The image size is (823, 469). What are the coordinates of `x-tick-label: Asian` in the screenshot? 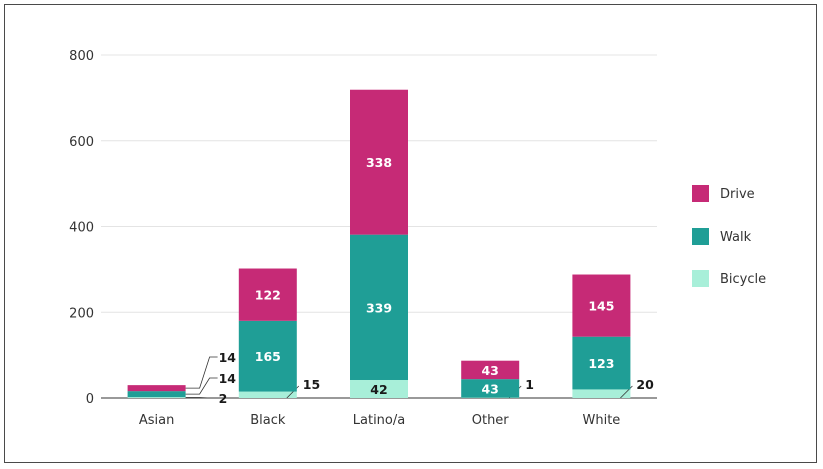 It's located at (156, 420).